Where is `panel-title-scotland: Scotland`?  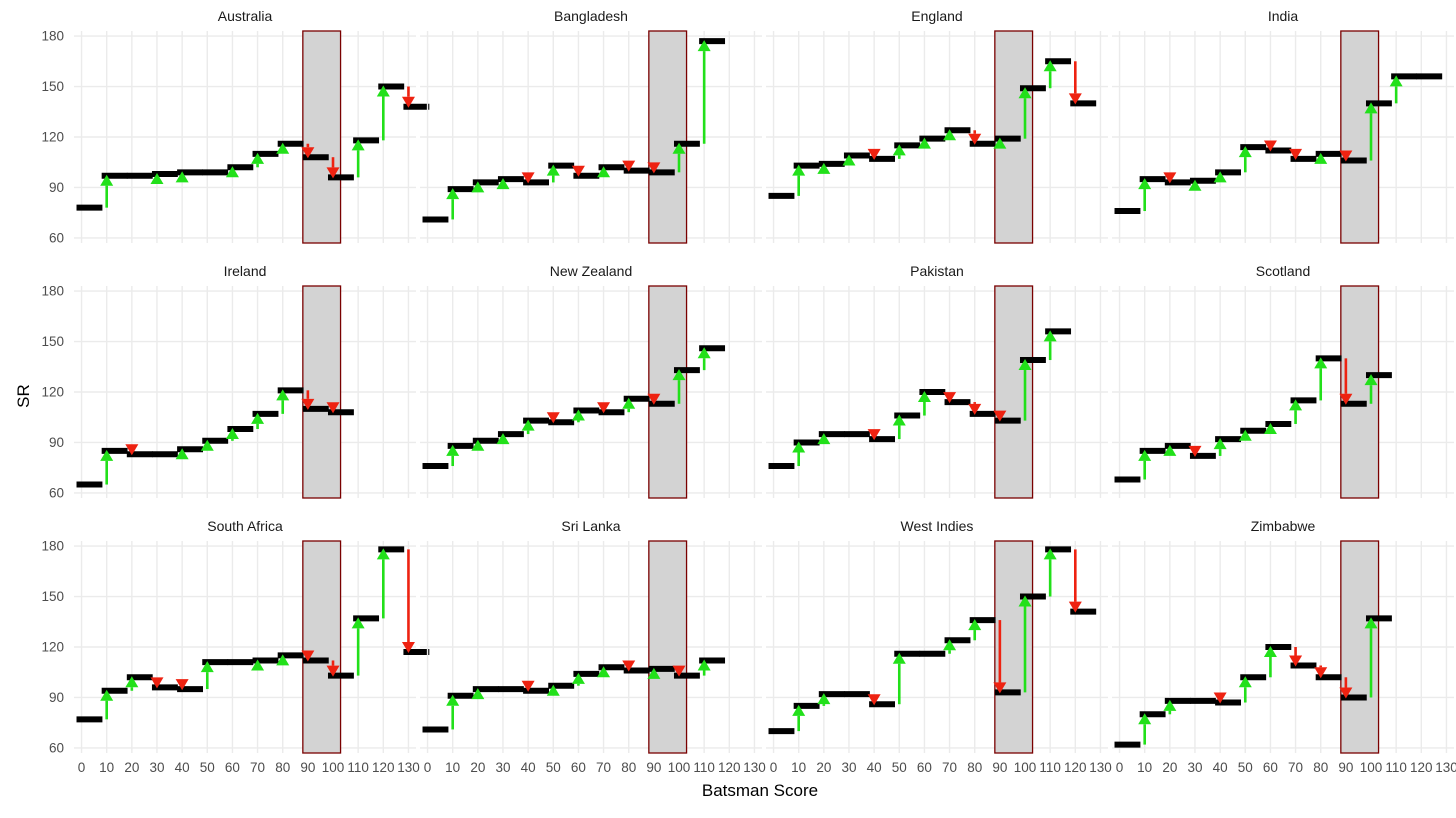
panel-title-scotland: Scotland is located at coordinates (1283, 271).